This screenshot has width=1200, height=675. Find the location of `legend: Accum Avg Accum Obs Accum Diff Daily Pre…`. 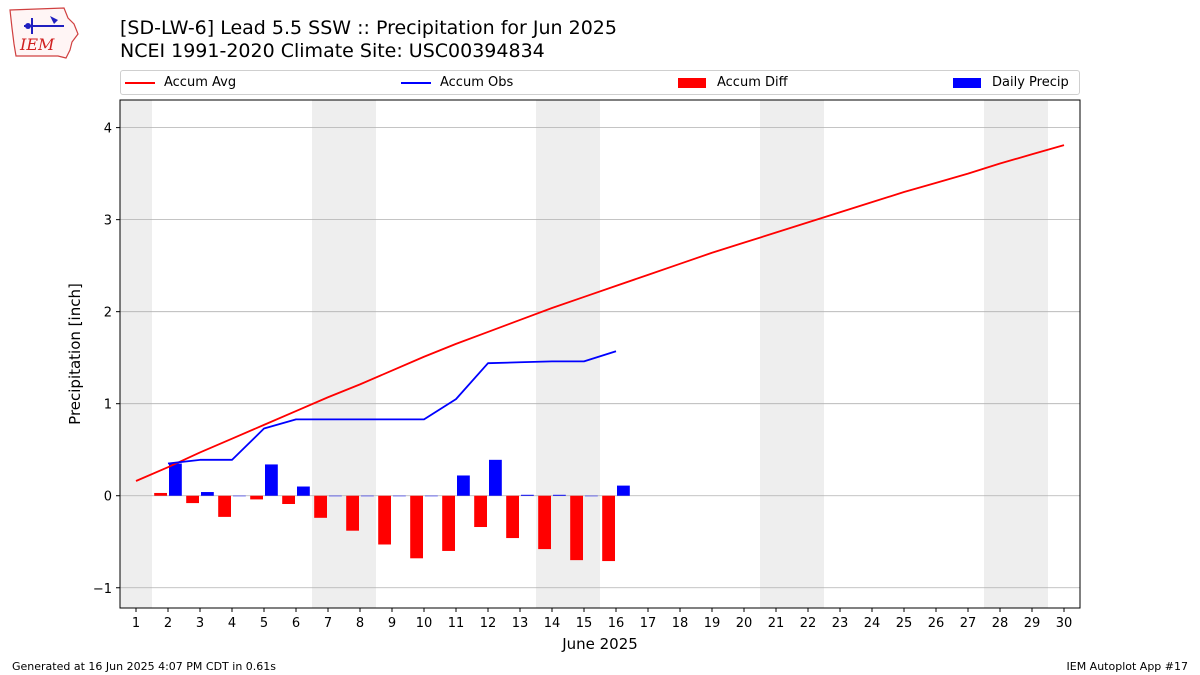

legend: Accum Avg Accum Obs Accum Diff Daily Pre… is located at coordinates (600, 82).